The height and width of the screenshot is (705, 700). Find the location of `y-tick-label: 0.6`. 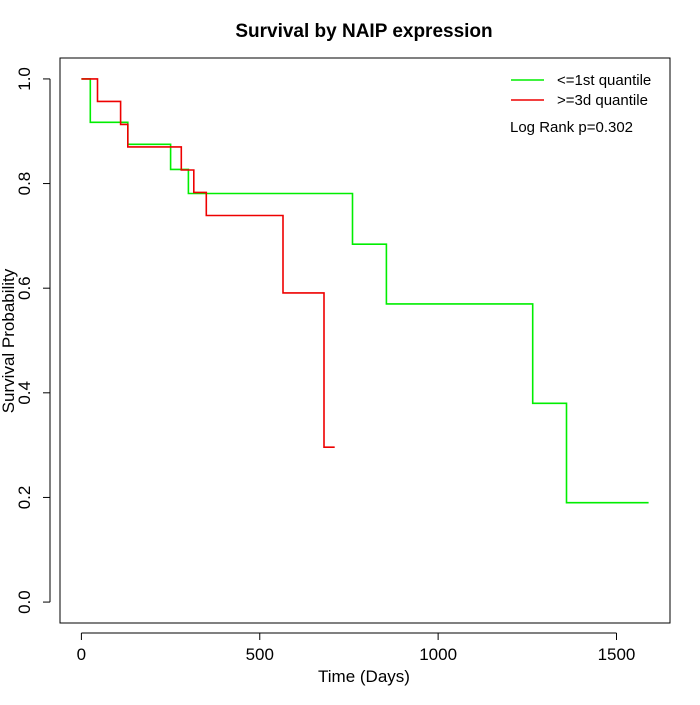

y-tick-label: 0.6 is located at coordinates (24, 288).